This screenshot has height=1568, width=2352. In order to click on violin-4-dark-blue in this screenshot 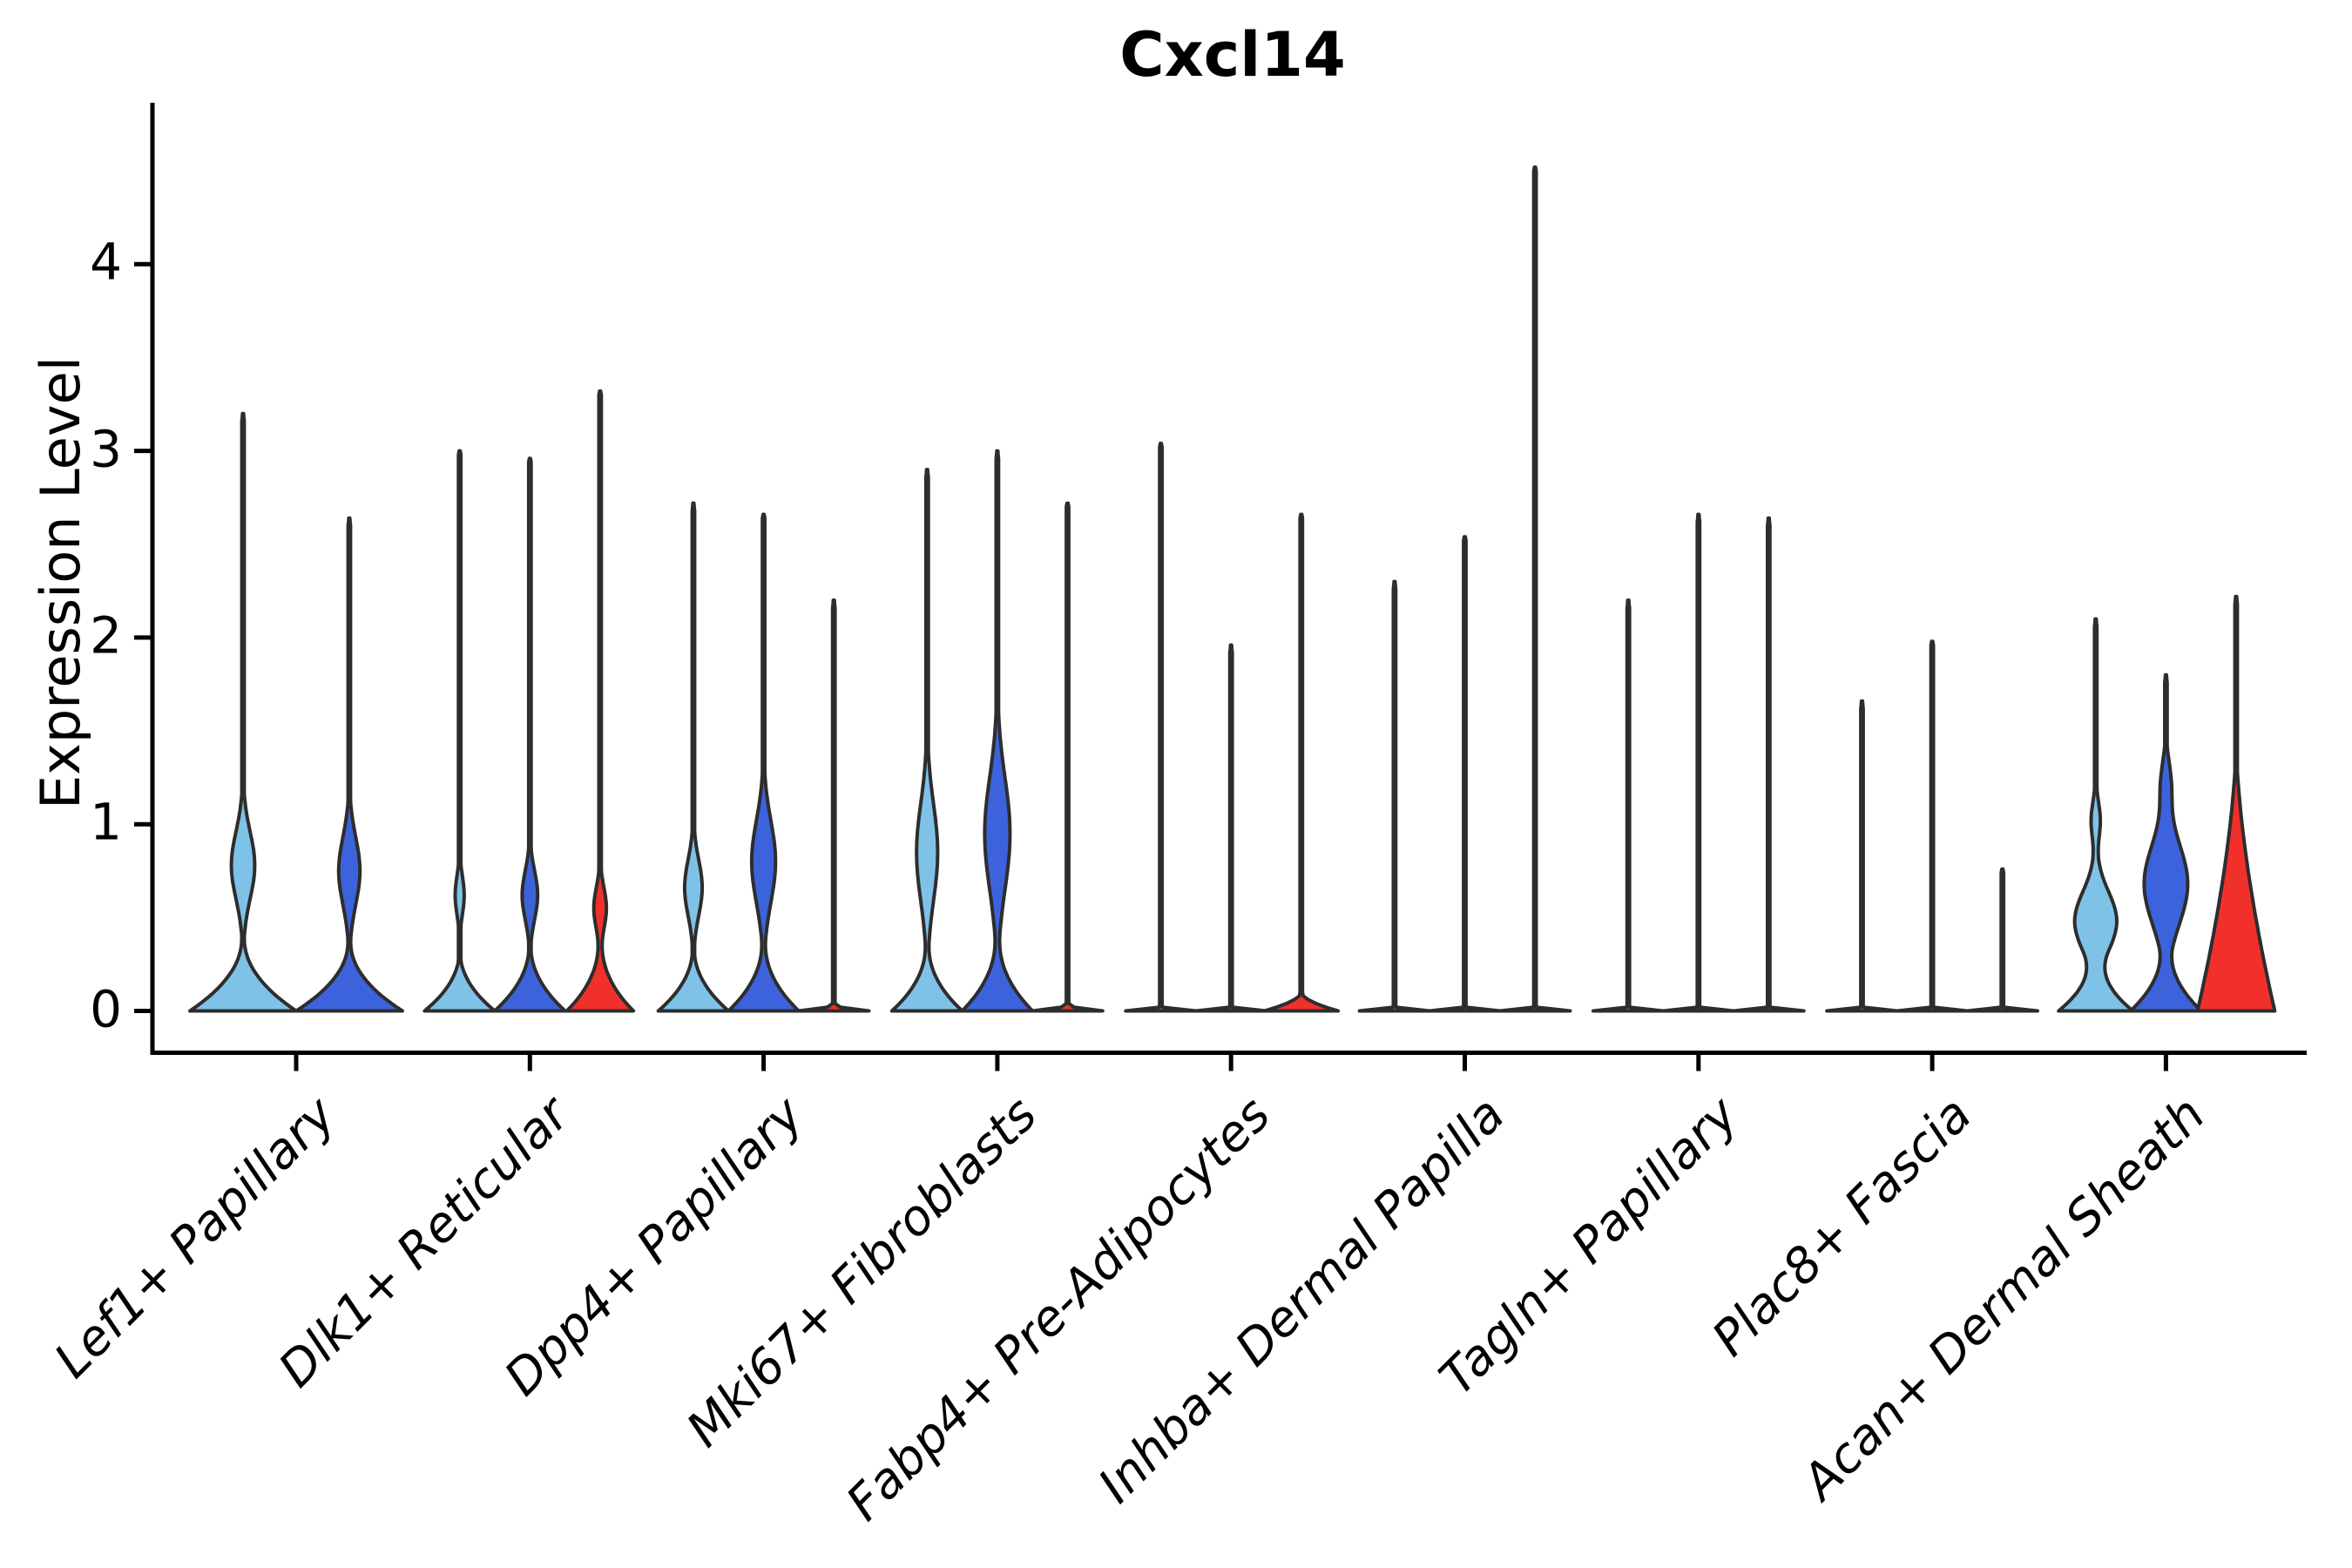, I will do `click(1231, 828)`.